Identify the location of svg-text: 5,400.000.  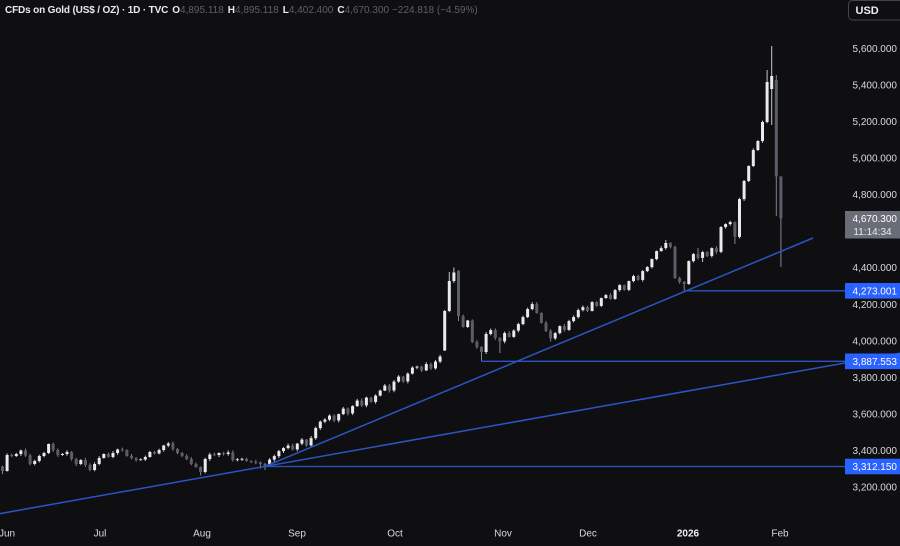
(875, 85).